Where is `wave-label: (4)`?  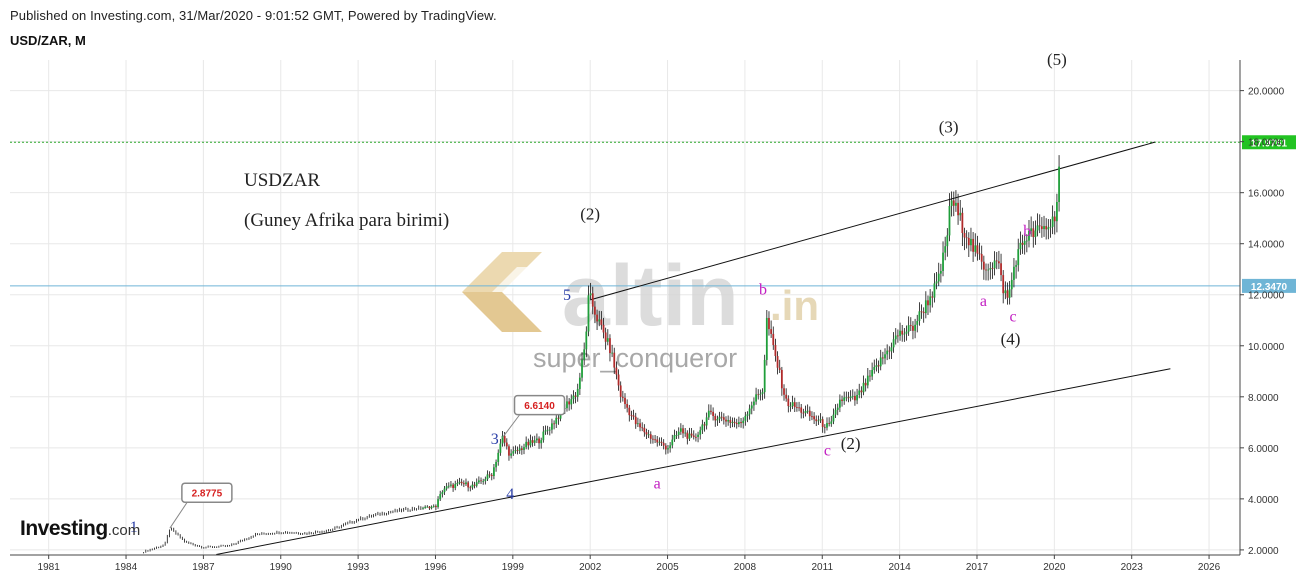
wave-label: (4) is located at coordinates (1011, 338).